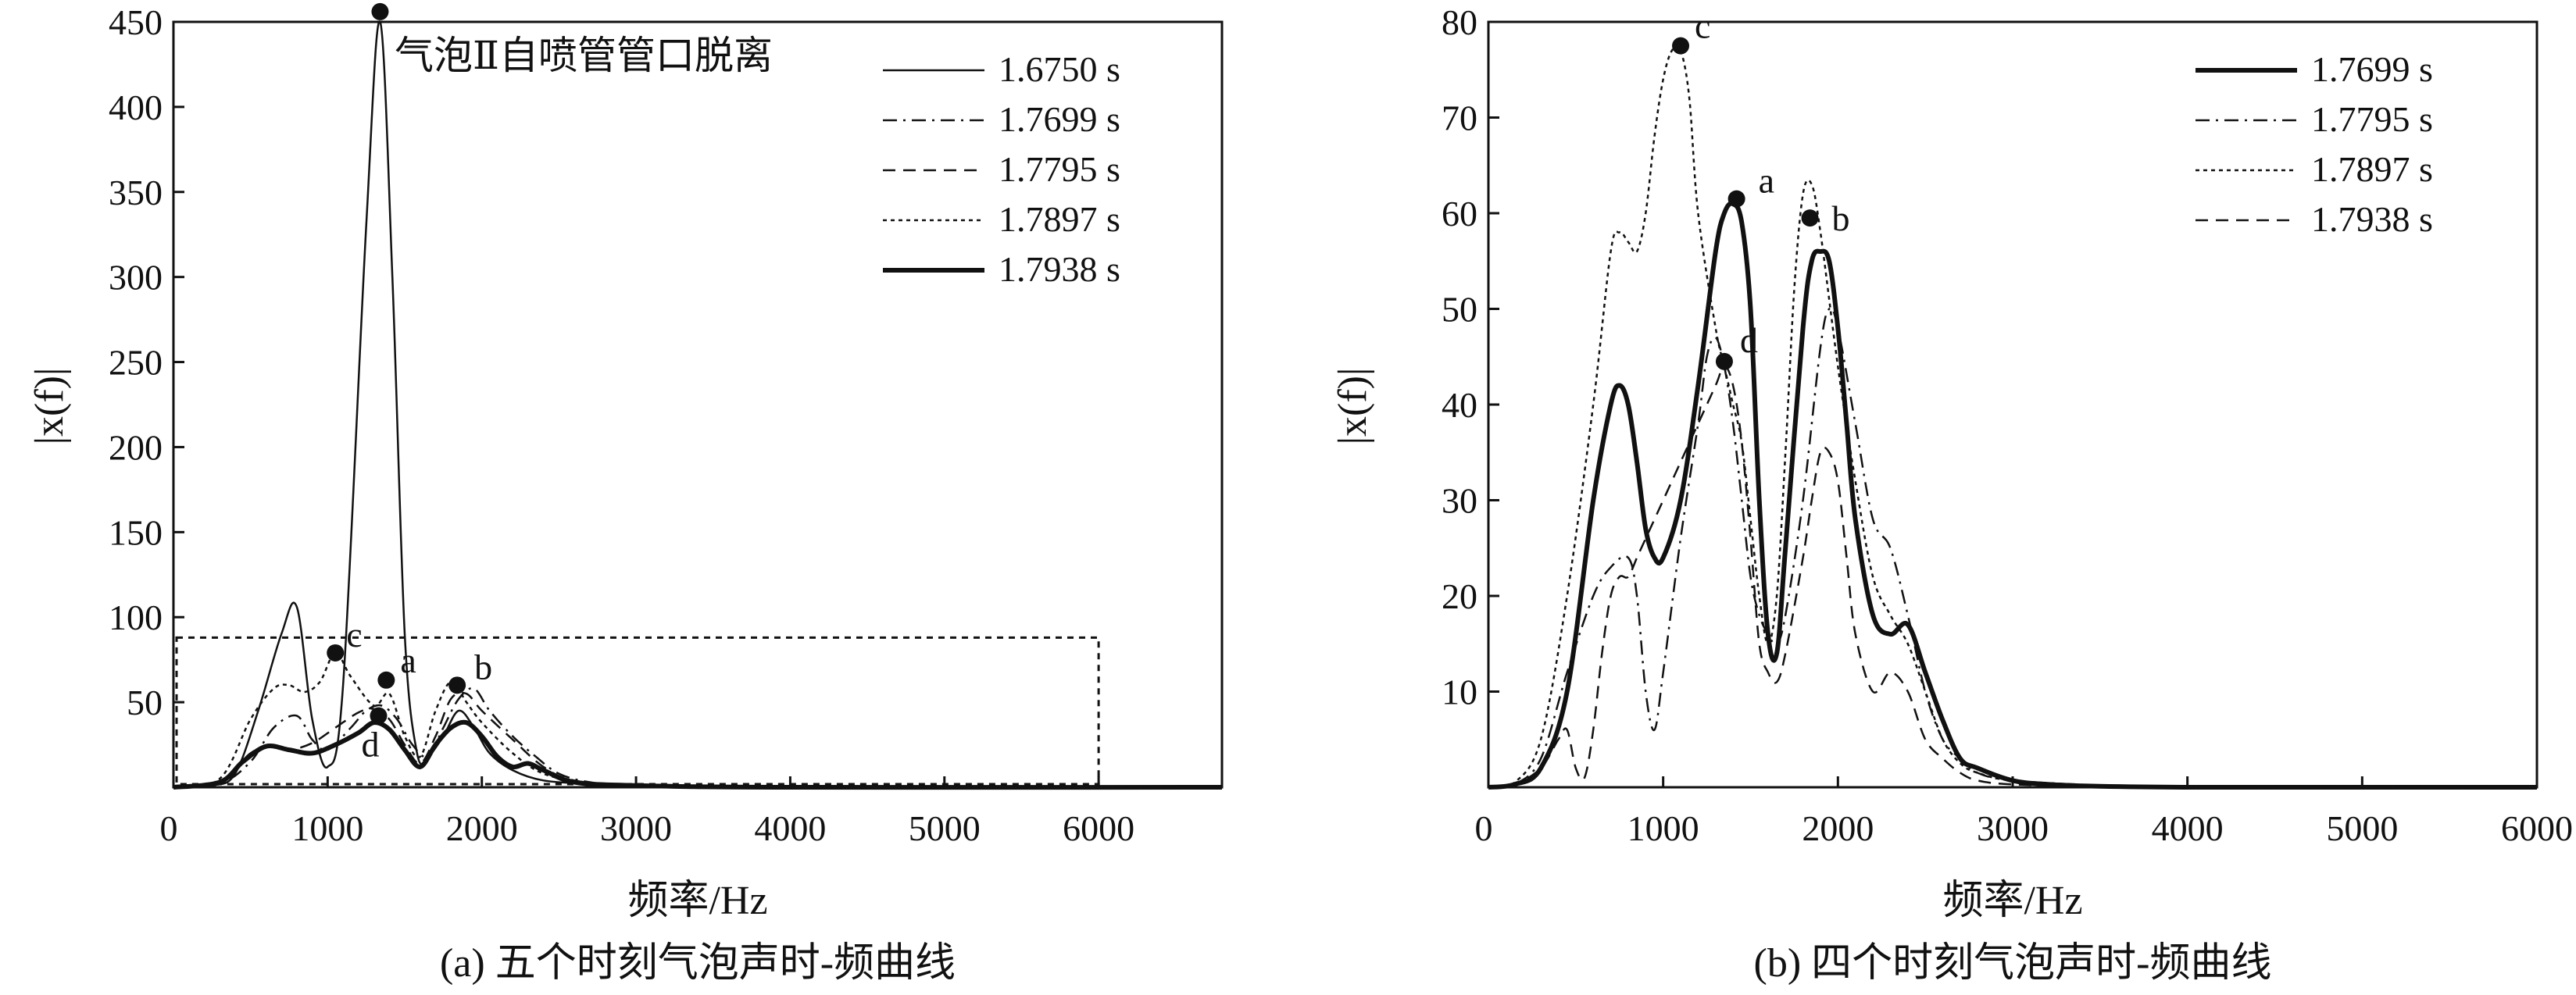 The width and height of the screenshot is (2576, 995). What do you see at coordinates (136, 447) in the screenshot?
I see `y-tick-label: 200` at bounding box center [136, 447].